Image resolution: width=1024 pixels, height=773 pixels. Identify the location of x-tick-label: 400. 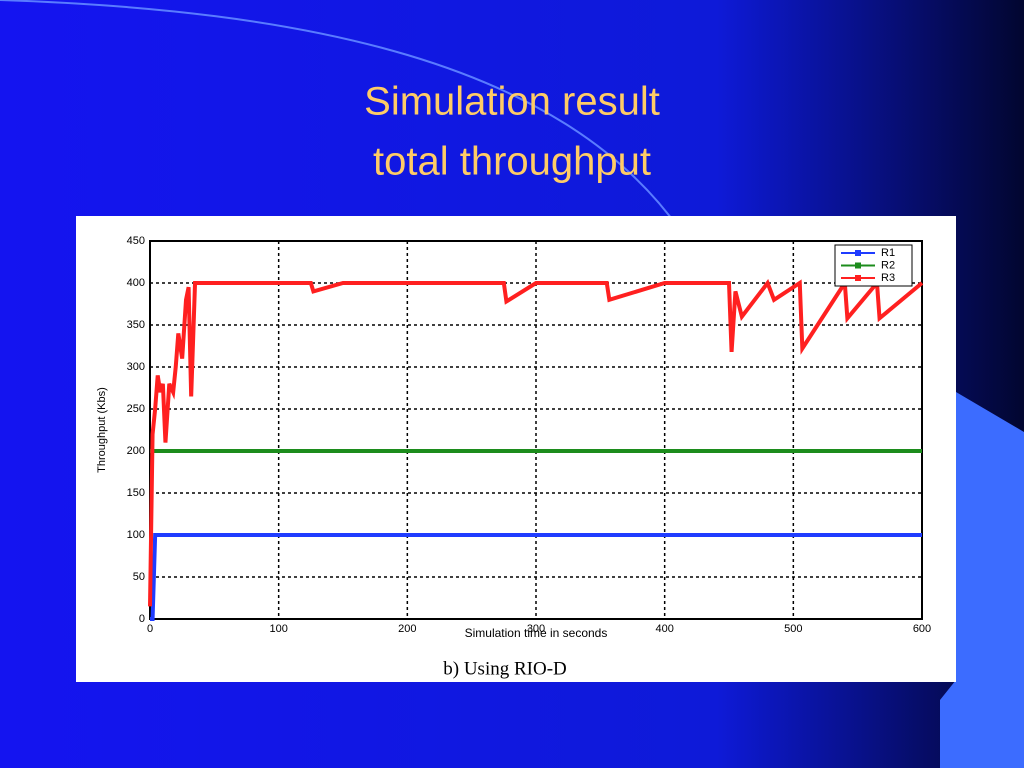
(664, 629).